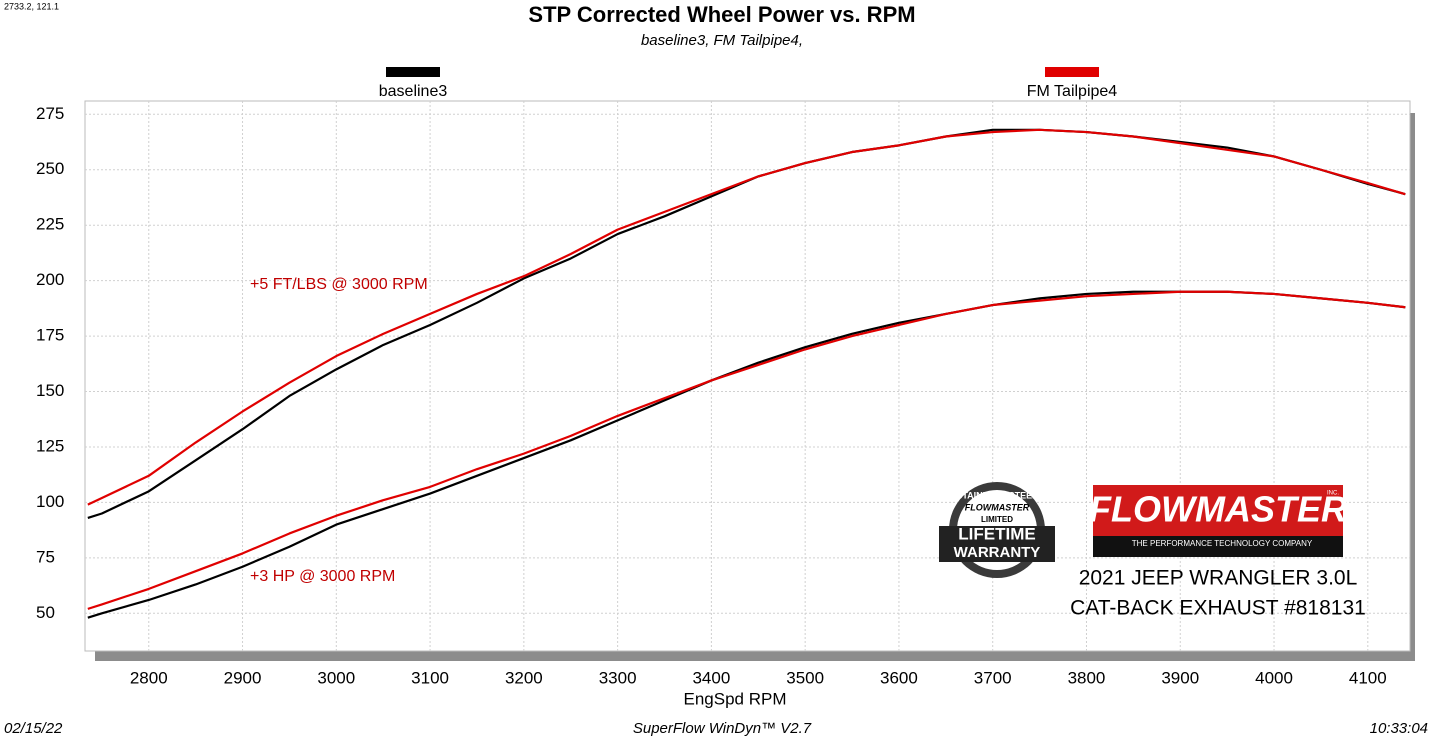 Image resolution: width=1445 pixels, height=739 pixels. What do you see at coordinates (993, 677) in the screenshot?
I see `x-tick-label: 3700` at bounding box center [993, 677].